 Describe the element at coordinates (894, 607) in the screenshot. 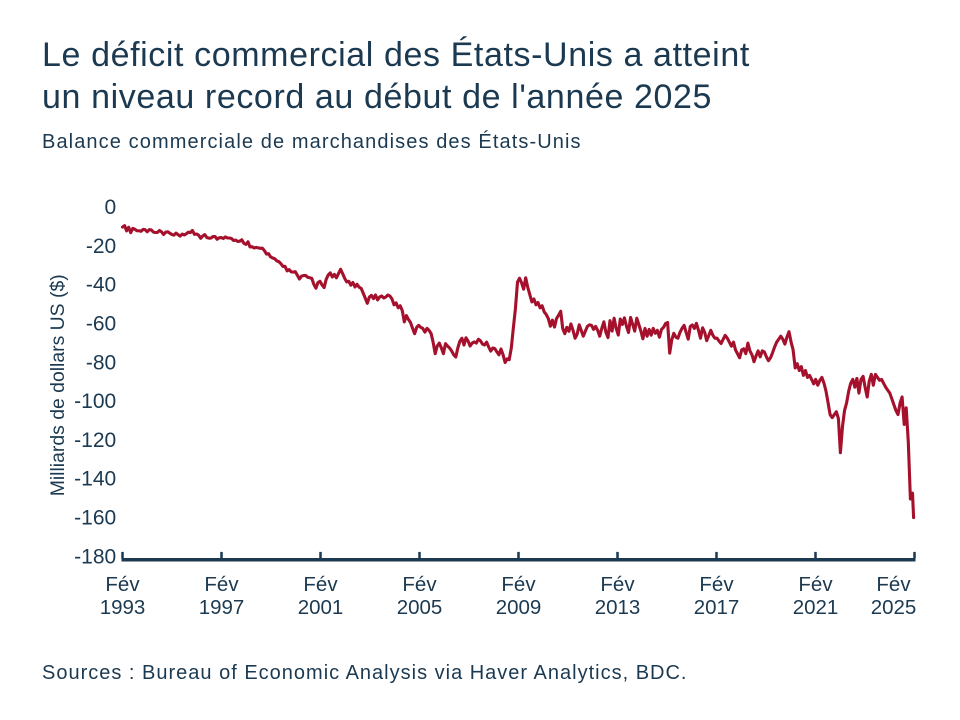

I see `svg-text: 2025` at that location.